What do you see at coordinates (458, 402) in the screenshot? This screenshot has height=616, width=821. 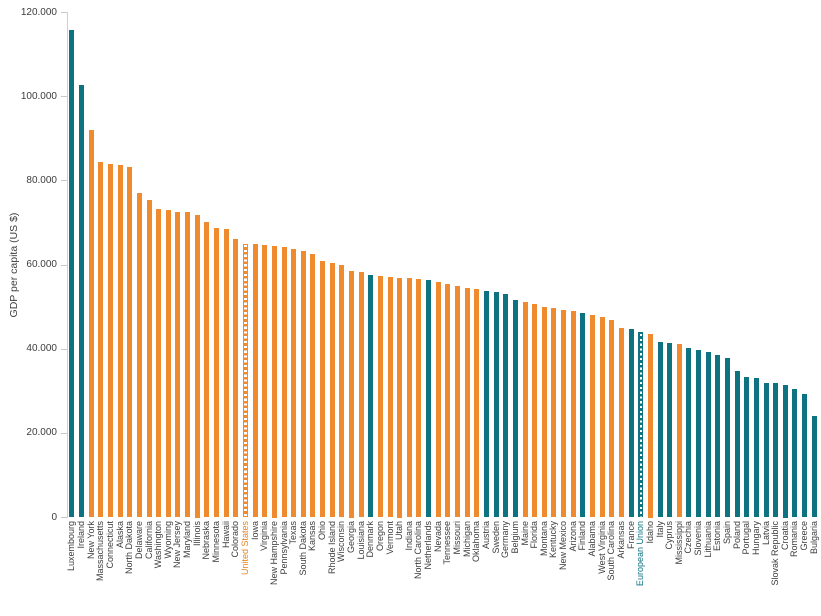 I see `bar-missouri` at bounding box center [458, 402].